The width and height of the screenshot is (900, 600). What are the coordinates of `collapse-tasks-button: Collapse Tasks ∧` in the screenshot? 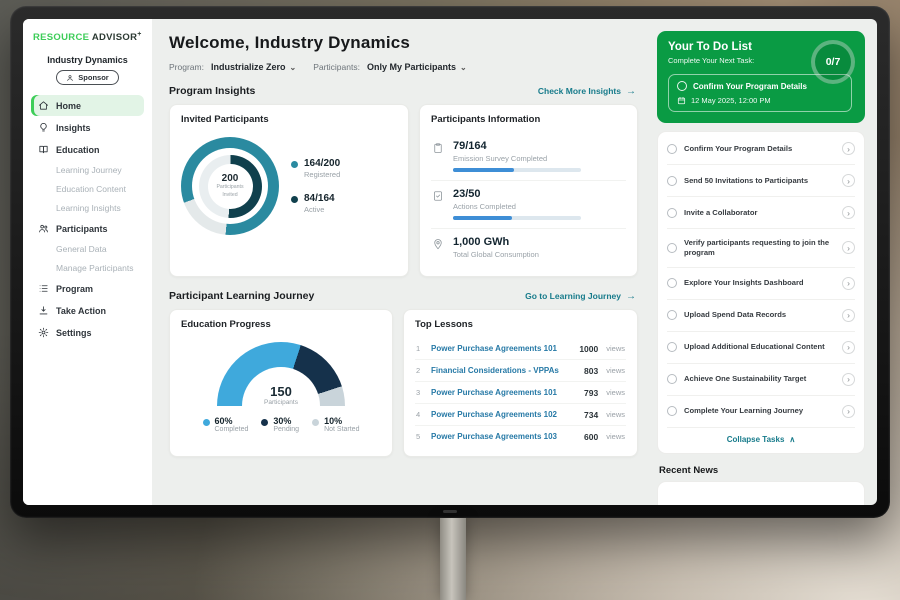 It's located at (761, 439).